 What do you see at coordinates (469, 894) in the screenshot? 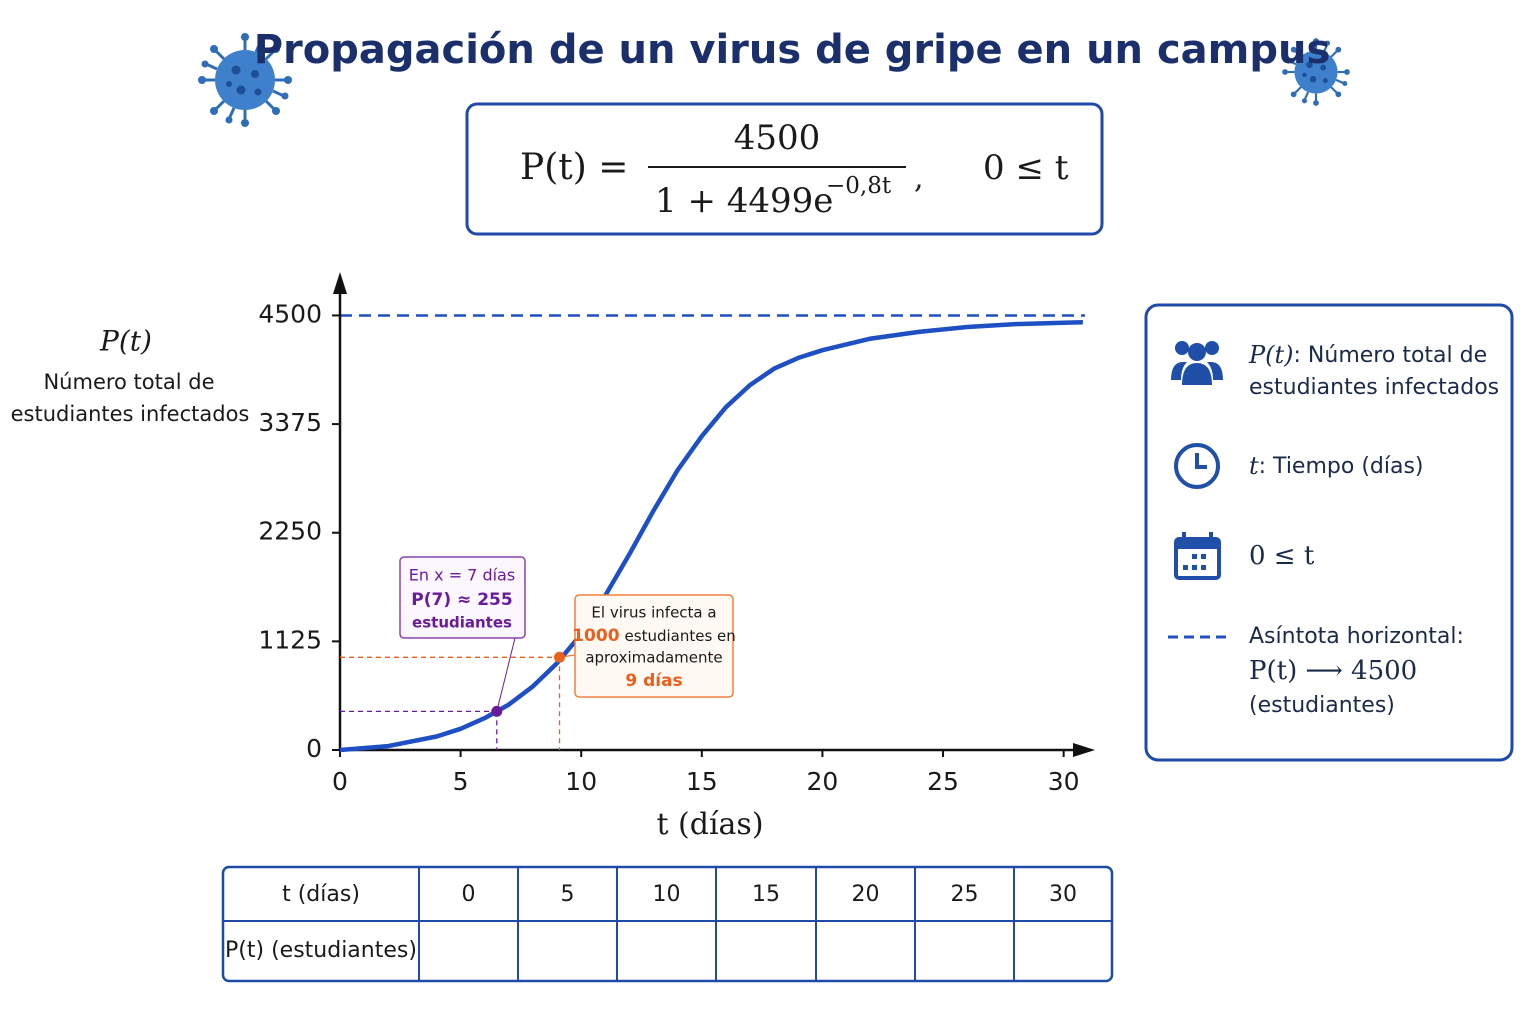
I see `table-header: 0` at bounding box center [469, 894].